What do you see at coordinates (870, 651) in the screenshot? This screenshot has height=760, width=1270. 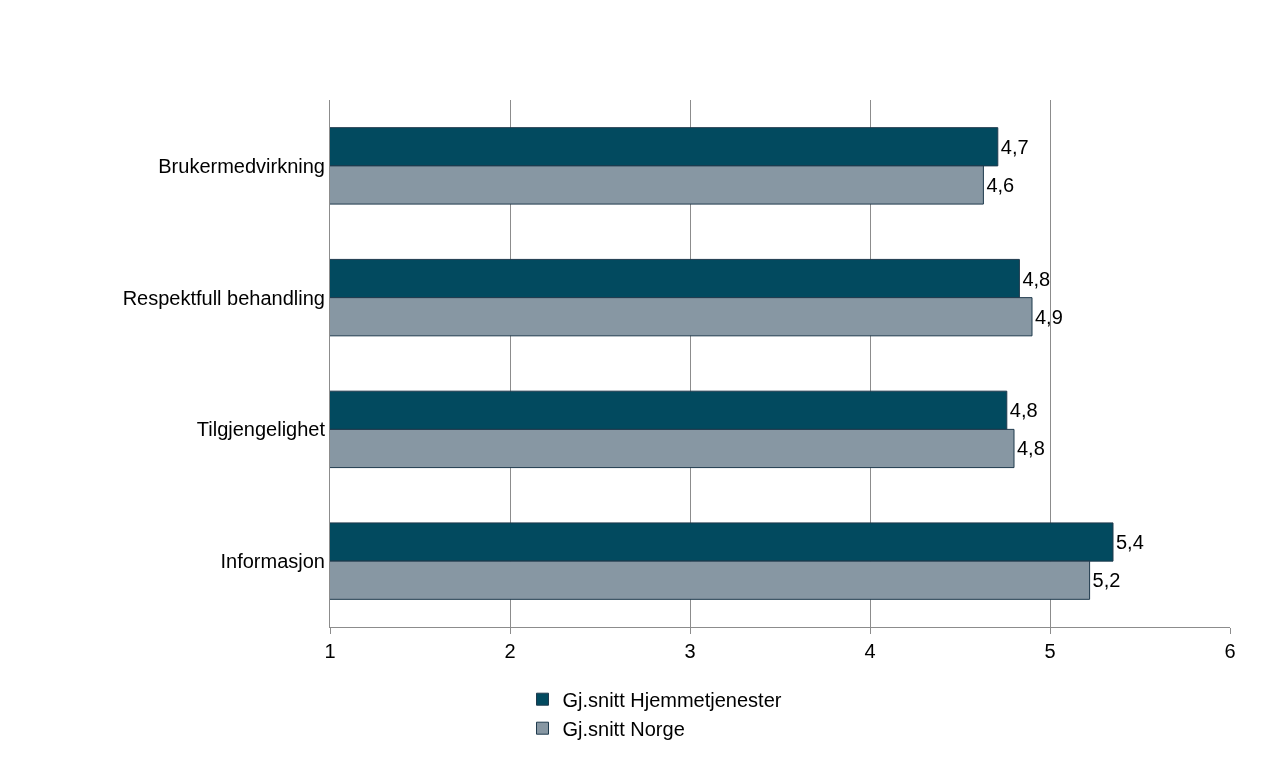 I see `x-tick-label: 4` at bounding box center [870, 651].